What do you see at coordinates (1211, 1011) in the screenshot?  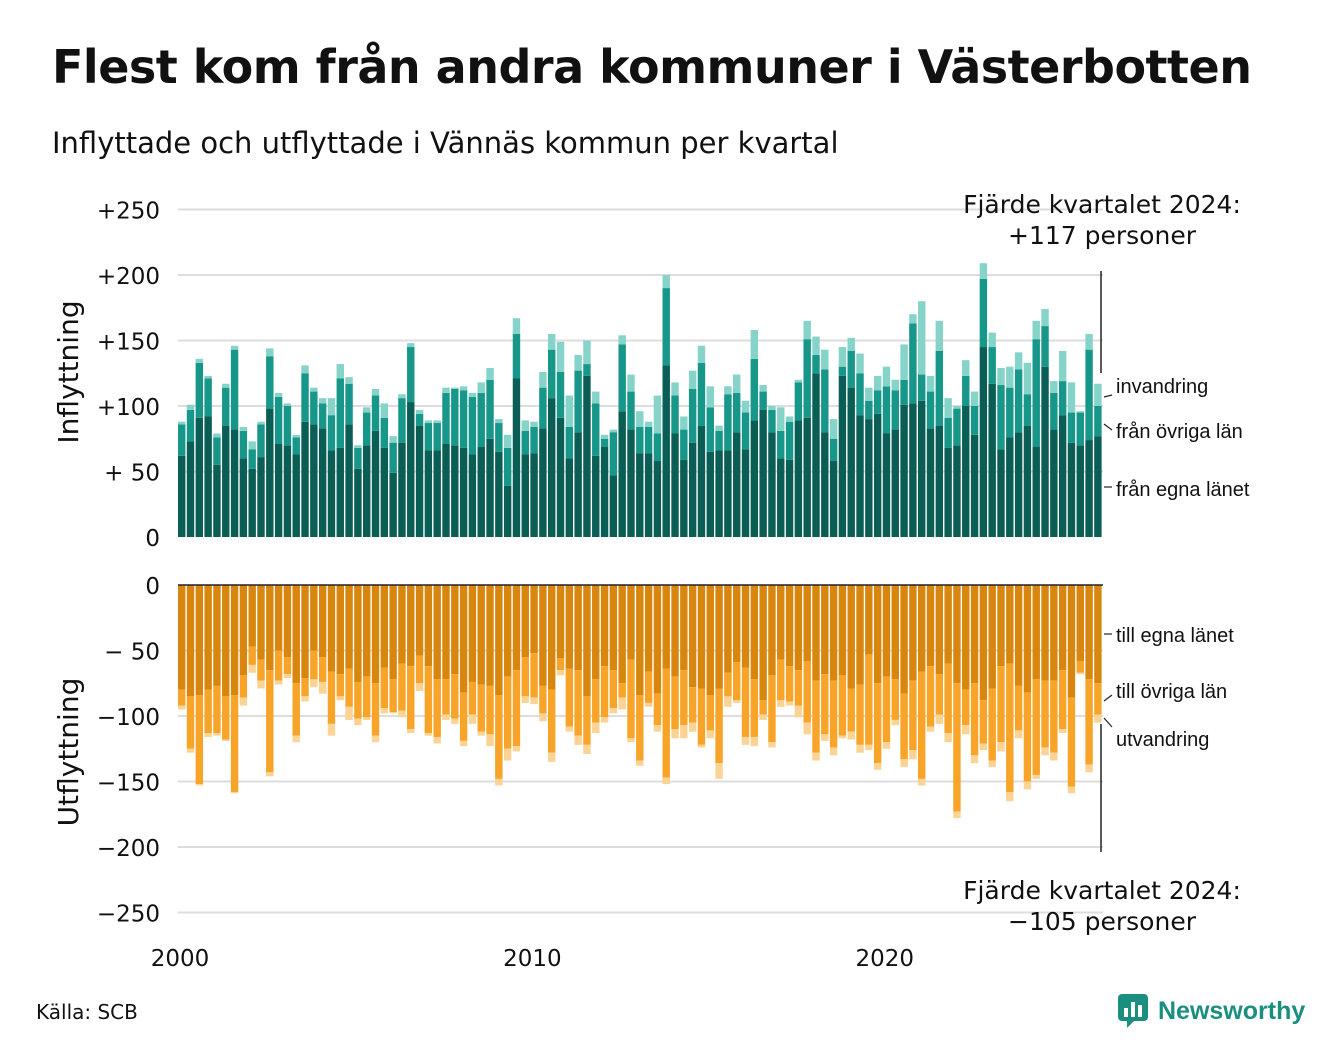 I see `brand-logo: Newsworthy` at bounding box center [1211, 1011].